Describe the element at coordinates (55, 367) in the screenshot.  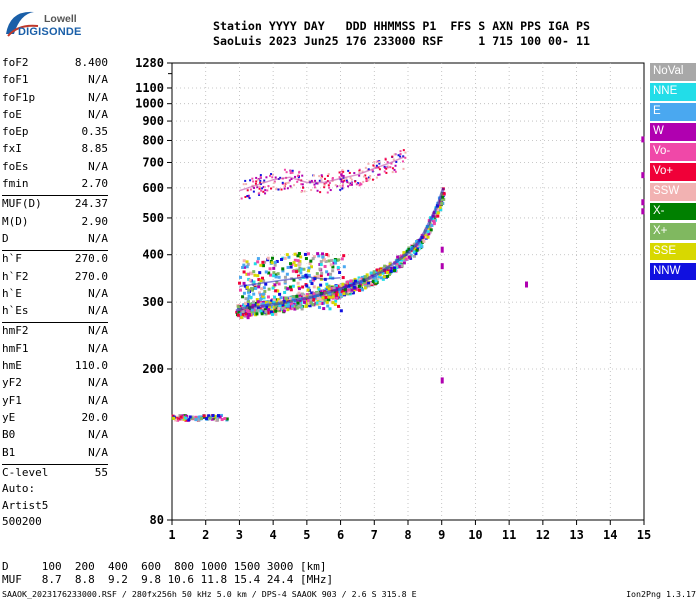
I see `param-row: hmE 110.0` at that location.